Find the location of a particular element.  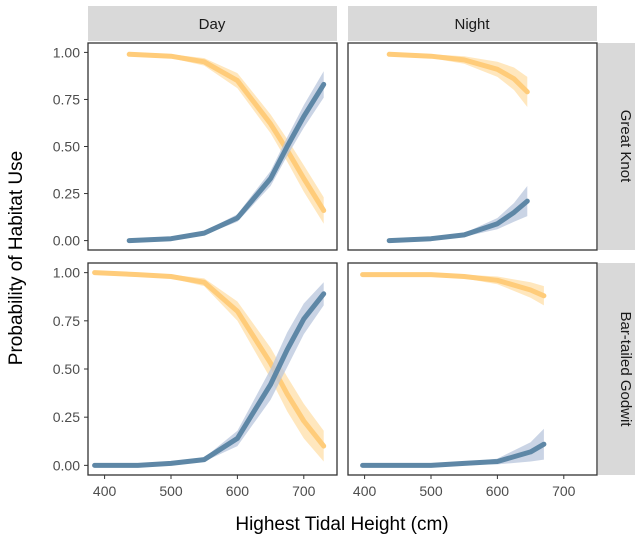

strip-bg-day is located at coordinates (212, 23).